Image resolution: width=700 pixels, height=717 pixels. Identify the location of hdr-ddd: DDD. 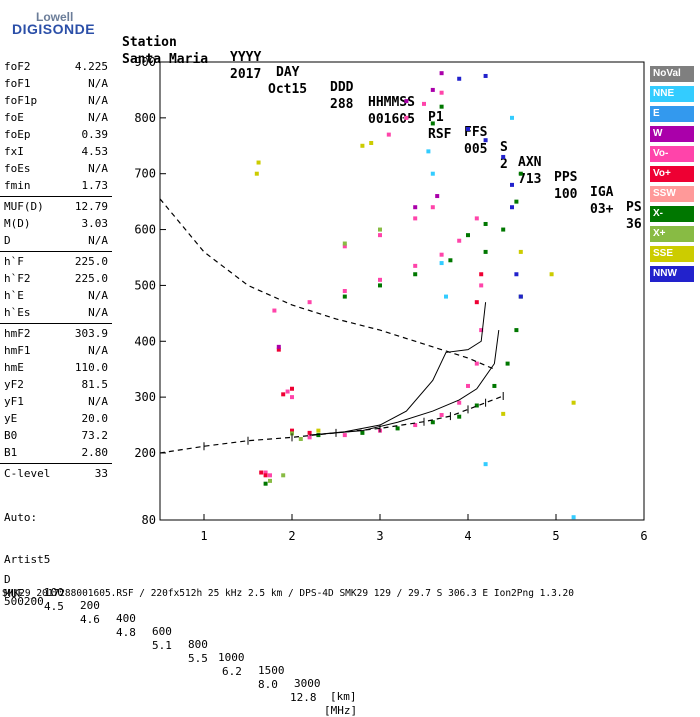
(342, 87).